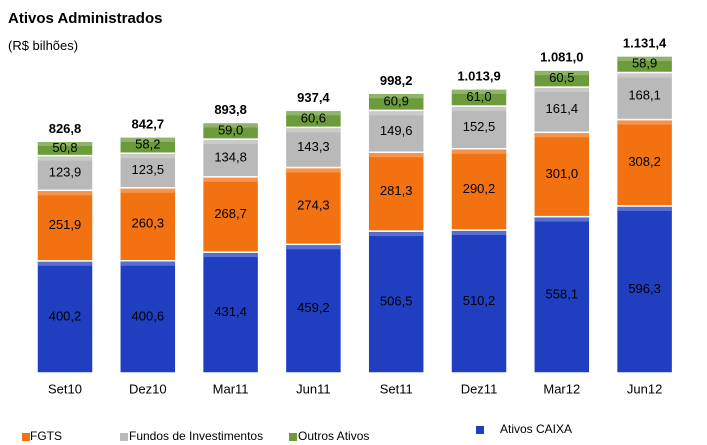 This screenshot has height=445, width=707. I want to click on total-label: 1.013,9, so click(478, 75).